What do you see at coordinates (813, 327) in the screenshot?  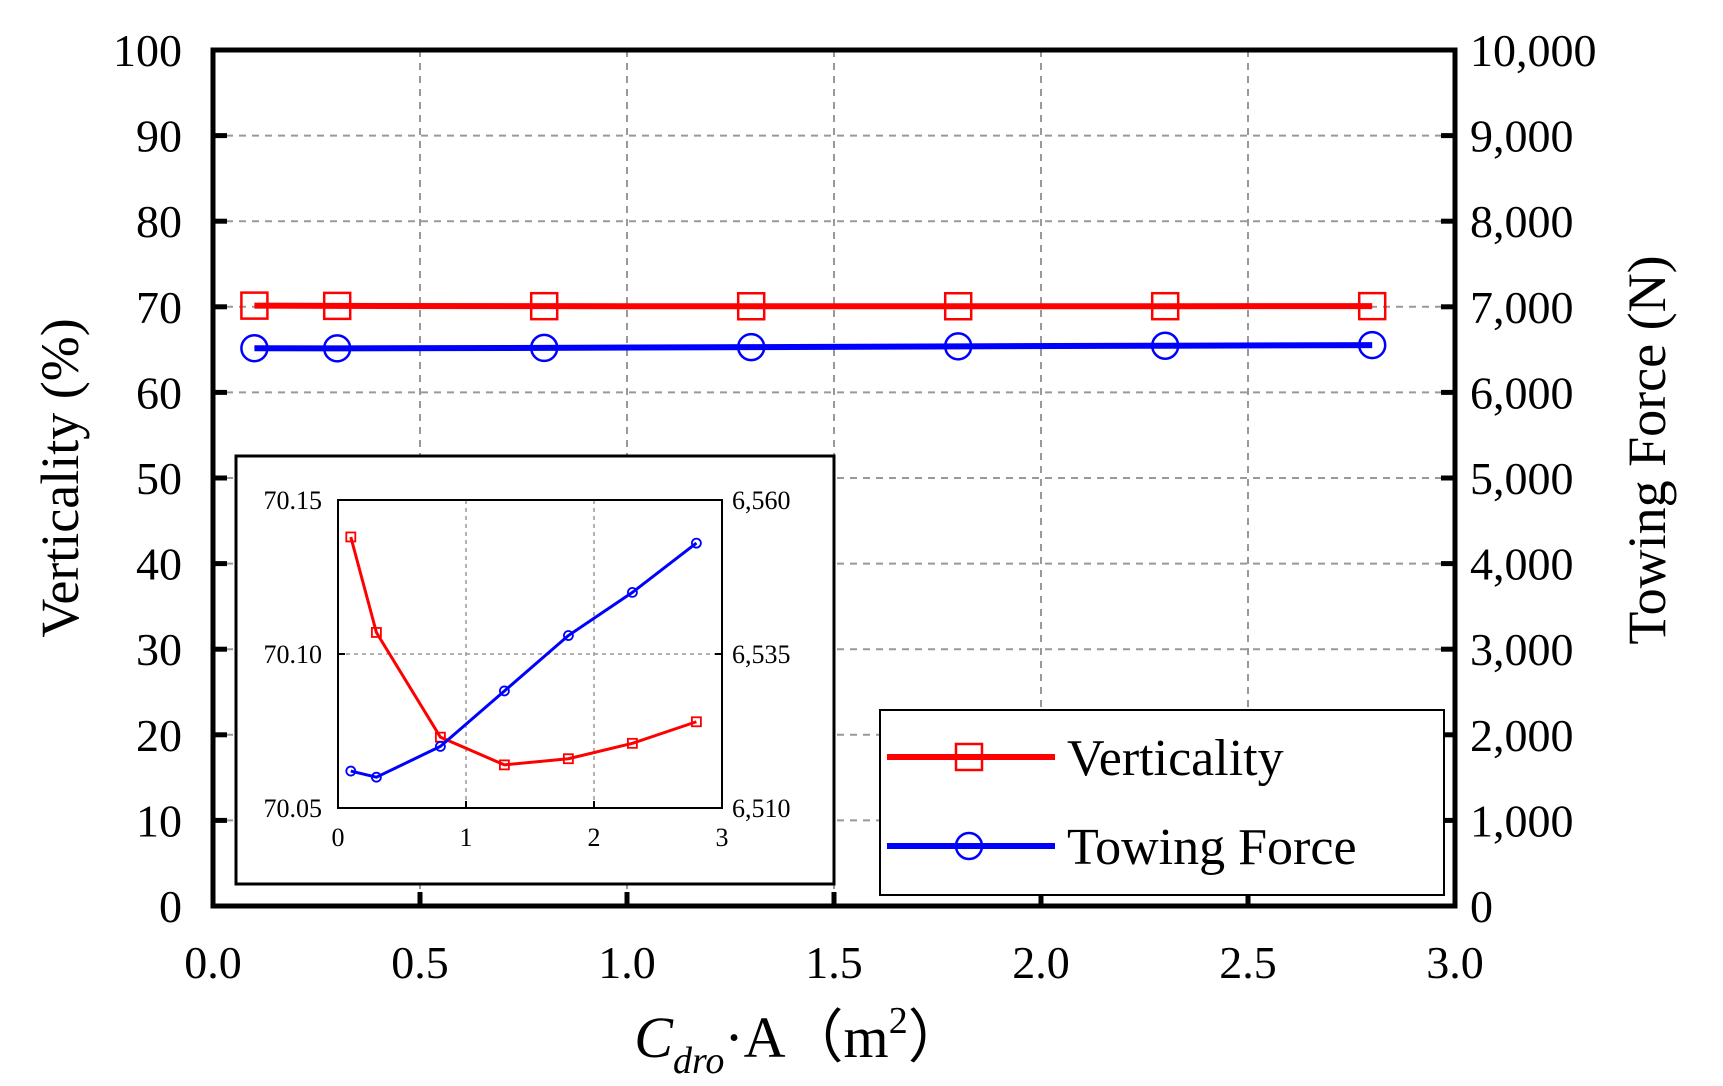 I see `main-series` at bounding box center [813, 327].